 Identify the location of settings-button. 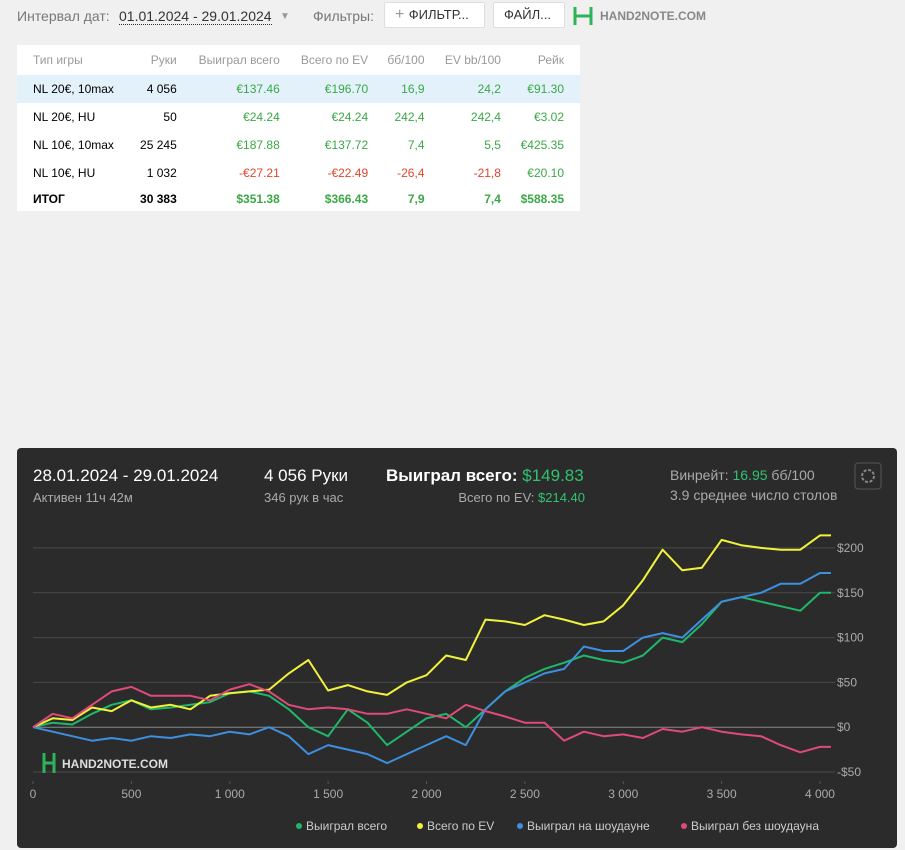
(868, 476).